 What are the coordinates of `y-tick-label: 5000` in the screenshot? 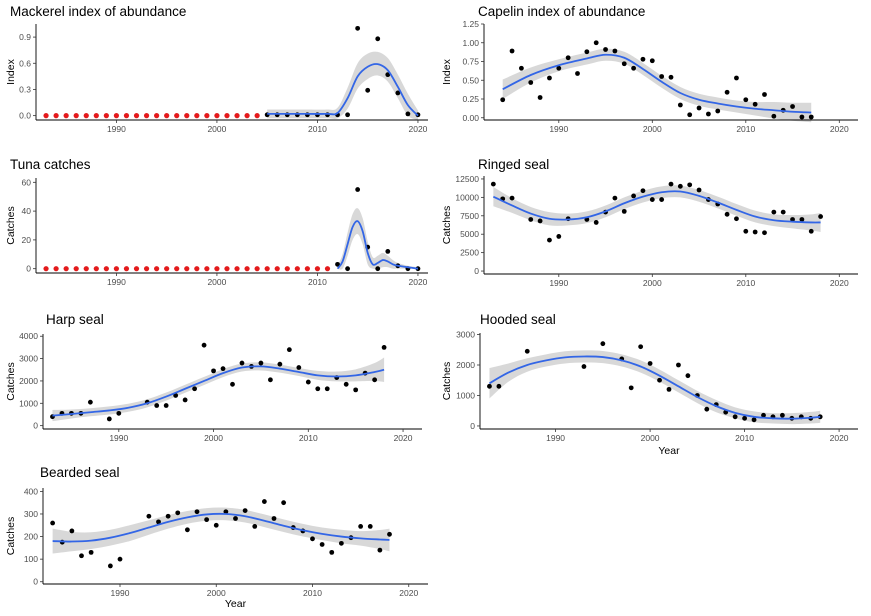 It's located at (469, 234).